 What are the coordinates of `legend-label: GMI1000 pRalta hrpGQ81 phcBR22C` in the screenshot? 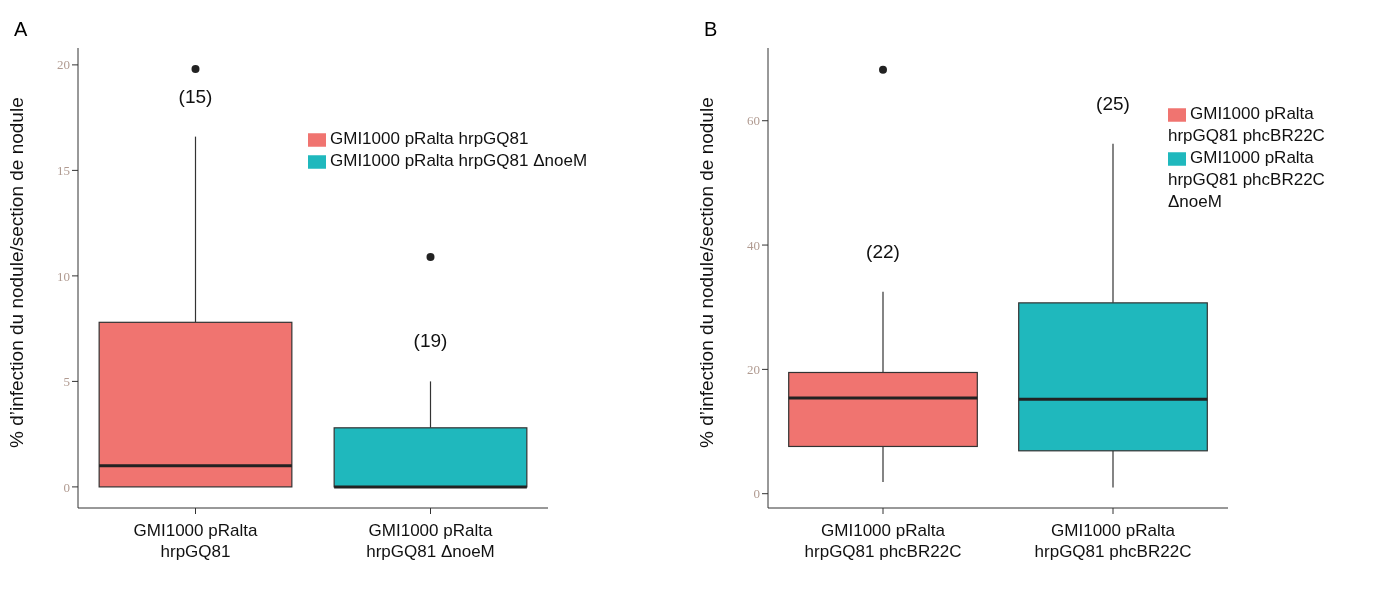 It's located at (1246, 124).